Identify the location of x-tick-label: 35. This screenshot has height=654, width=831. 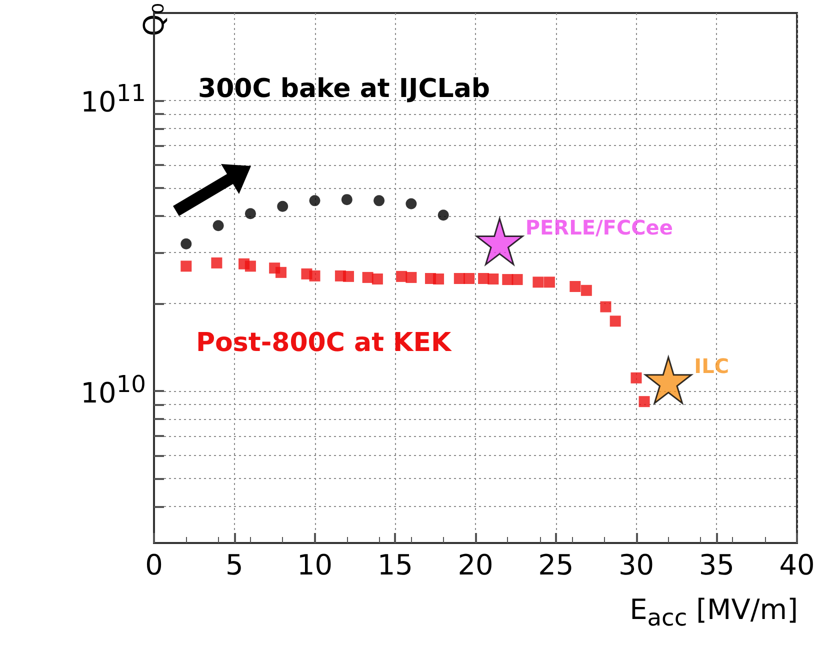
(716, 565).